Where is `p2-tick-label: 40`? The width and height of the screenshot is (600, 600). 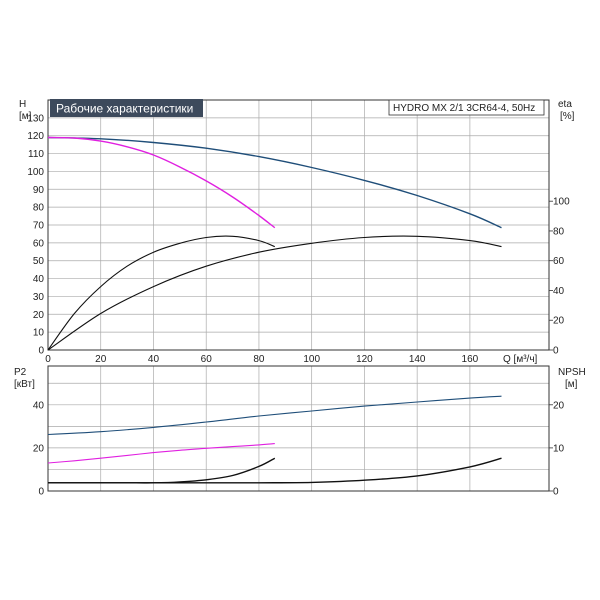 p2-tick-label: 40 is located at coordinates (39, 405).